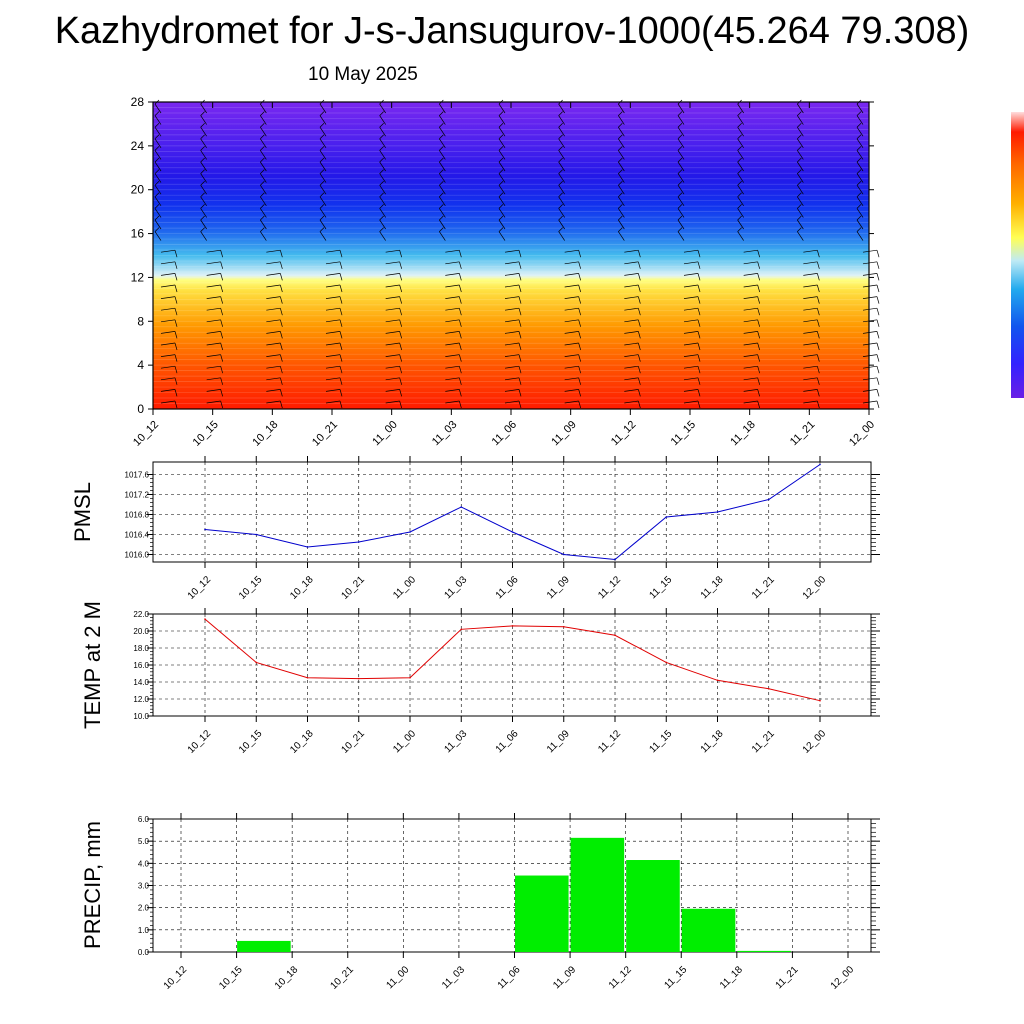 The width and height of the screenshot is (1024, 1024). Describe the element at coordinates (140, 321) in the screenshot. I see `y-tick-label: 8` at that location.